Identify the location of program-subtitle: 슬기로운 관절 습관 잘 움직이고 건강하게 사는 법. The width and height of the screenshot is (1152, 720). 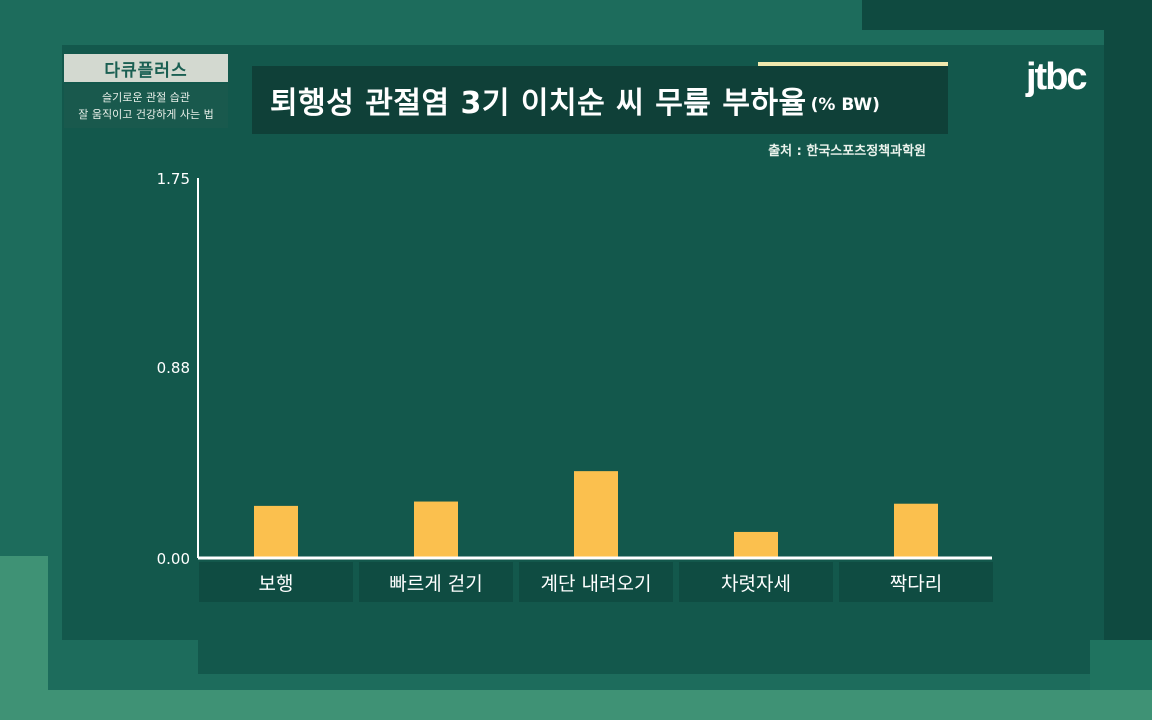
(146, 106).